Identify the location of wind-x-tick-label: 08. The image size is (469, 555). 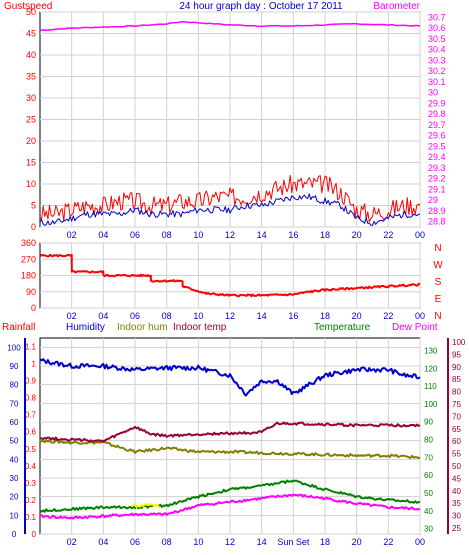
(167, 235).